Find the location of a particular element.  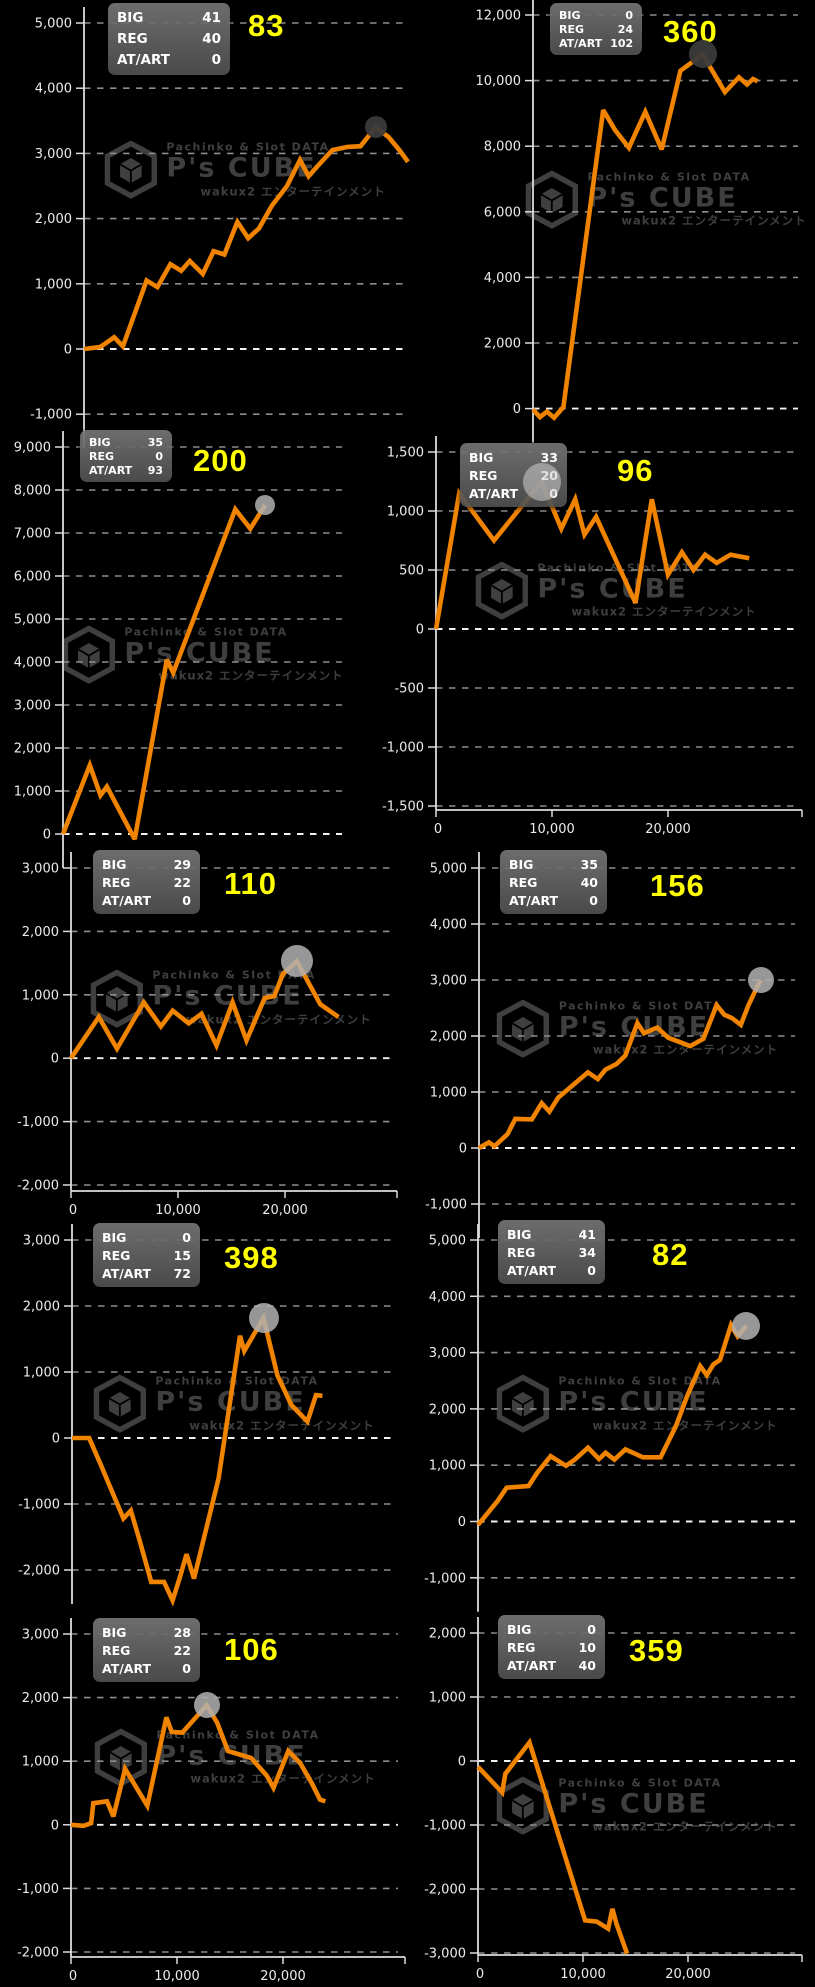

legend-row: REG 15 is located at coordinates (146, 1255).